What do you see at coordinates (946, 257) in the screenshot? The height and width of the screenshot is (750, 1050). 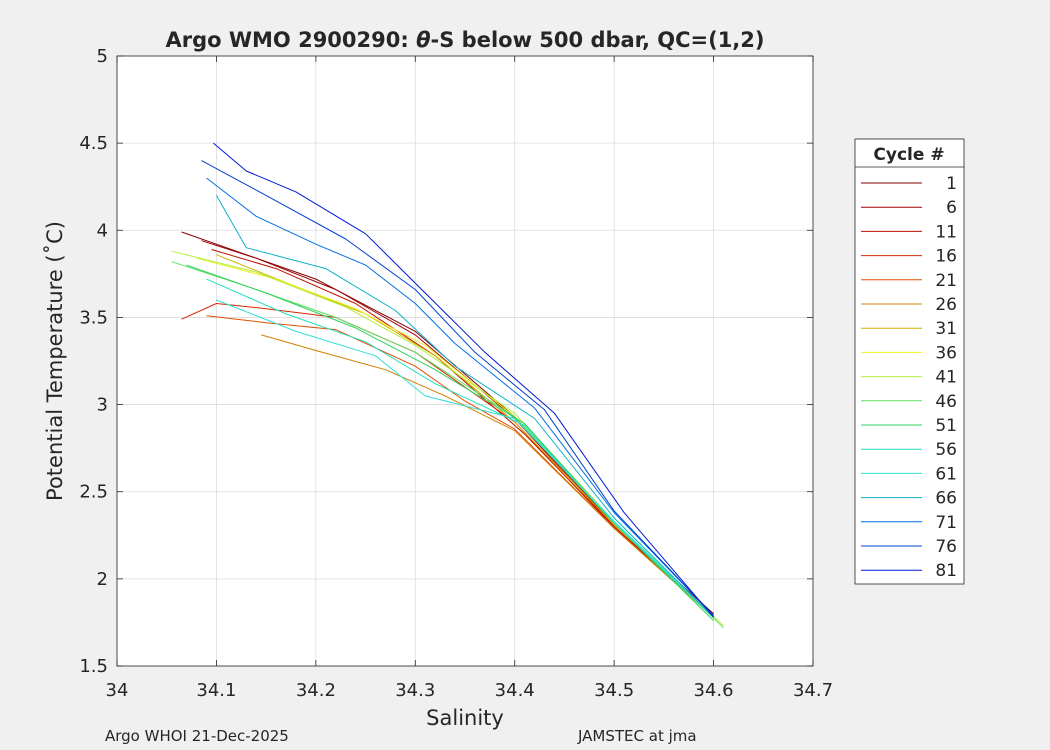 I see `legend-label: 16` at bounding box center [946, 257].